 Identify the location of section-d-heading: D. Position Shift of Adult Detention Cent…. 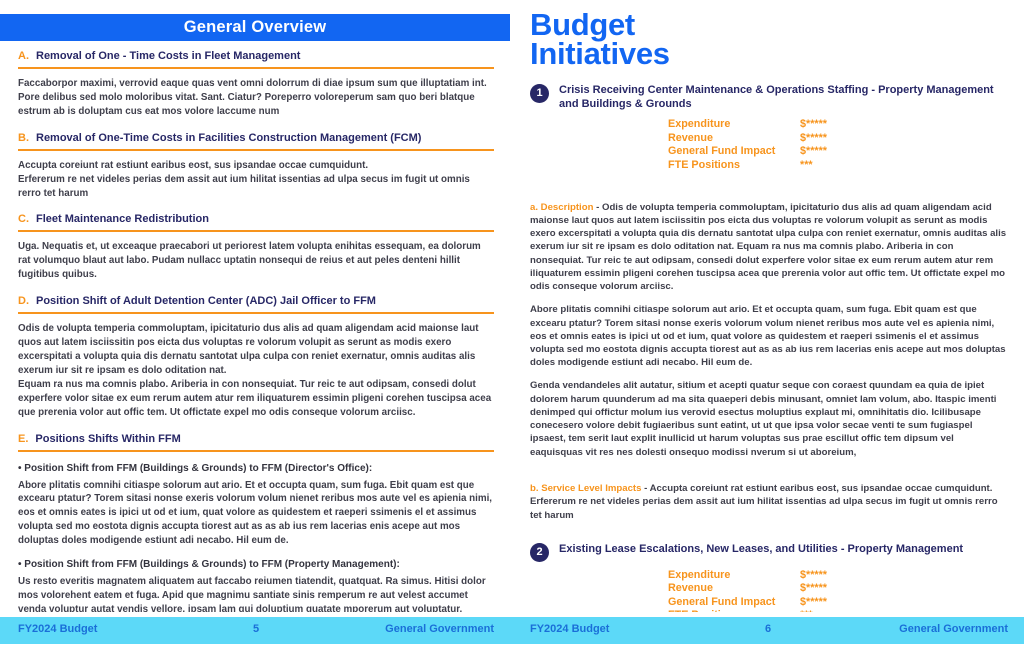
(256, 305).